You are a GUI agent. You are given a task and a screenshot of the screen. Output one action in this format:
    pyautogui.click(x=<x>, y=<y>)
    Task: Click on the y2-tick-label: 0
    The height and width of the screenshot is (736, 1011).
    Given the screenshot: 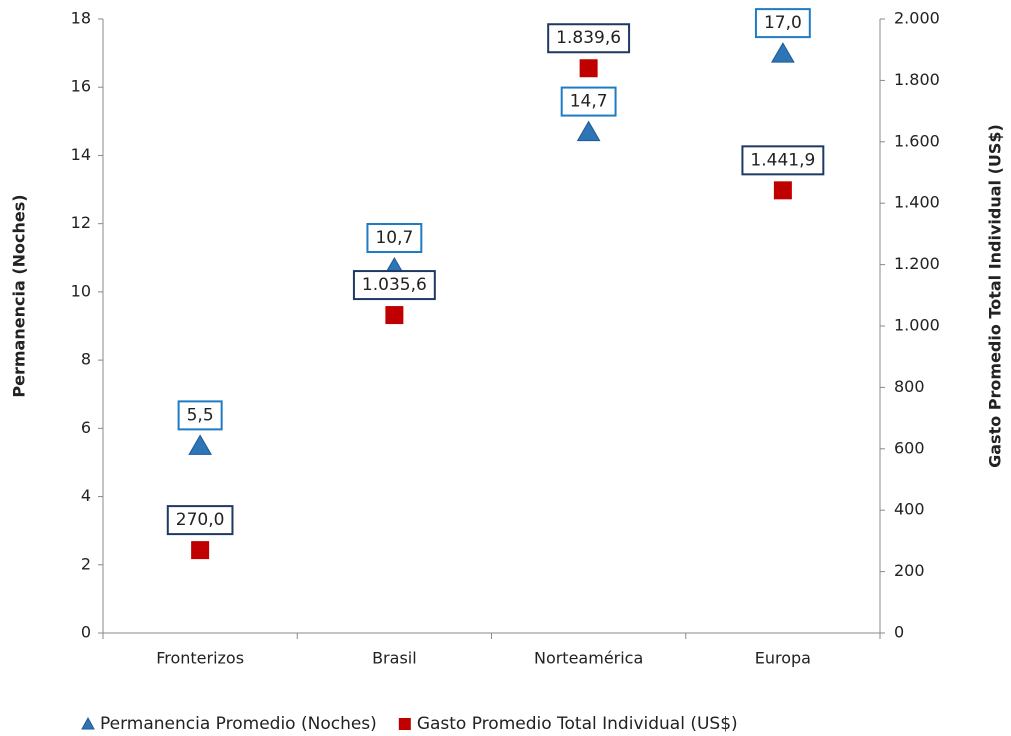 What is the action you would take?
    pyautogui.click(x=899, y=632)
    